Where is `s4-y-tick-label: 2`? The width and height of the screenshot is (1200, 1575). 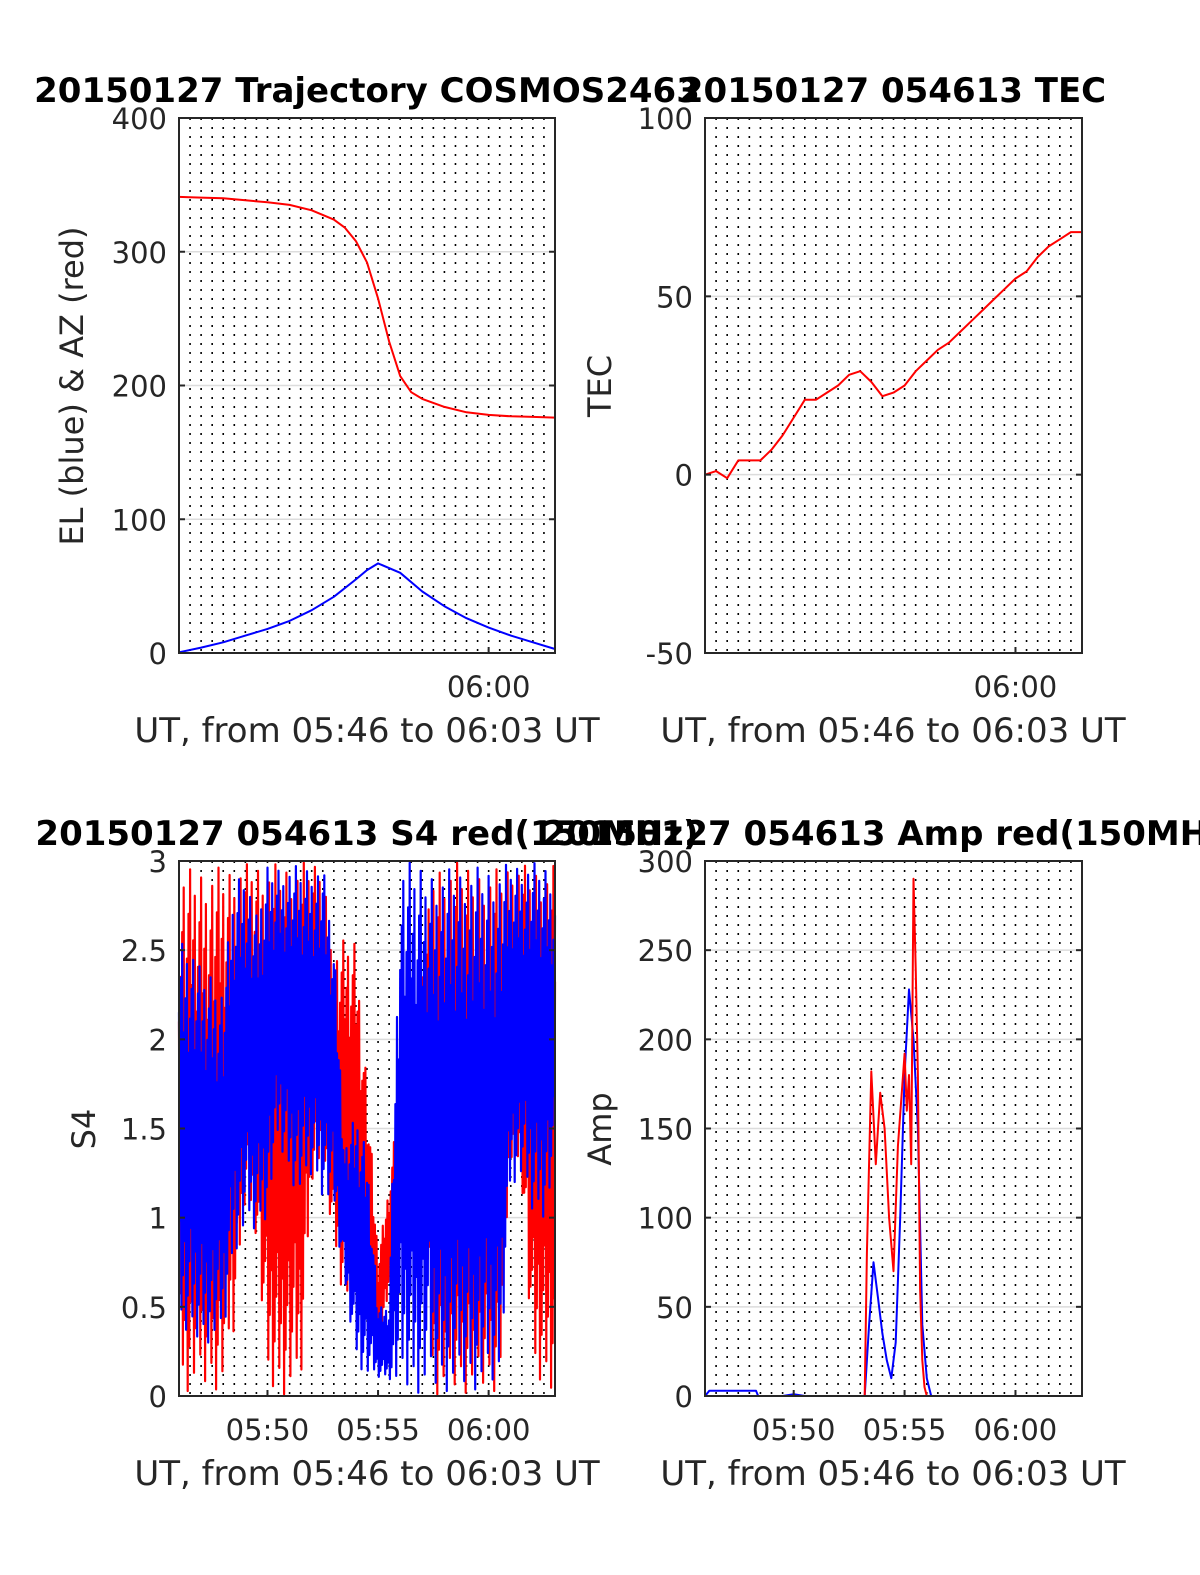
s4-y-tick-label: 2 is located at coordinates (158, 1040).